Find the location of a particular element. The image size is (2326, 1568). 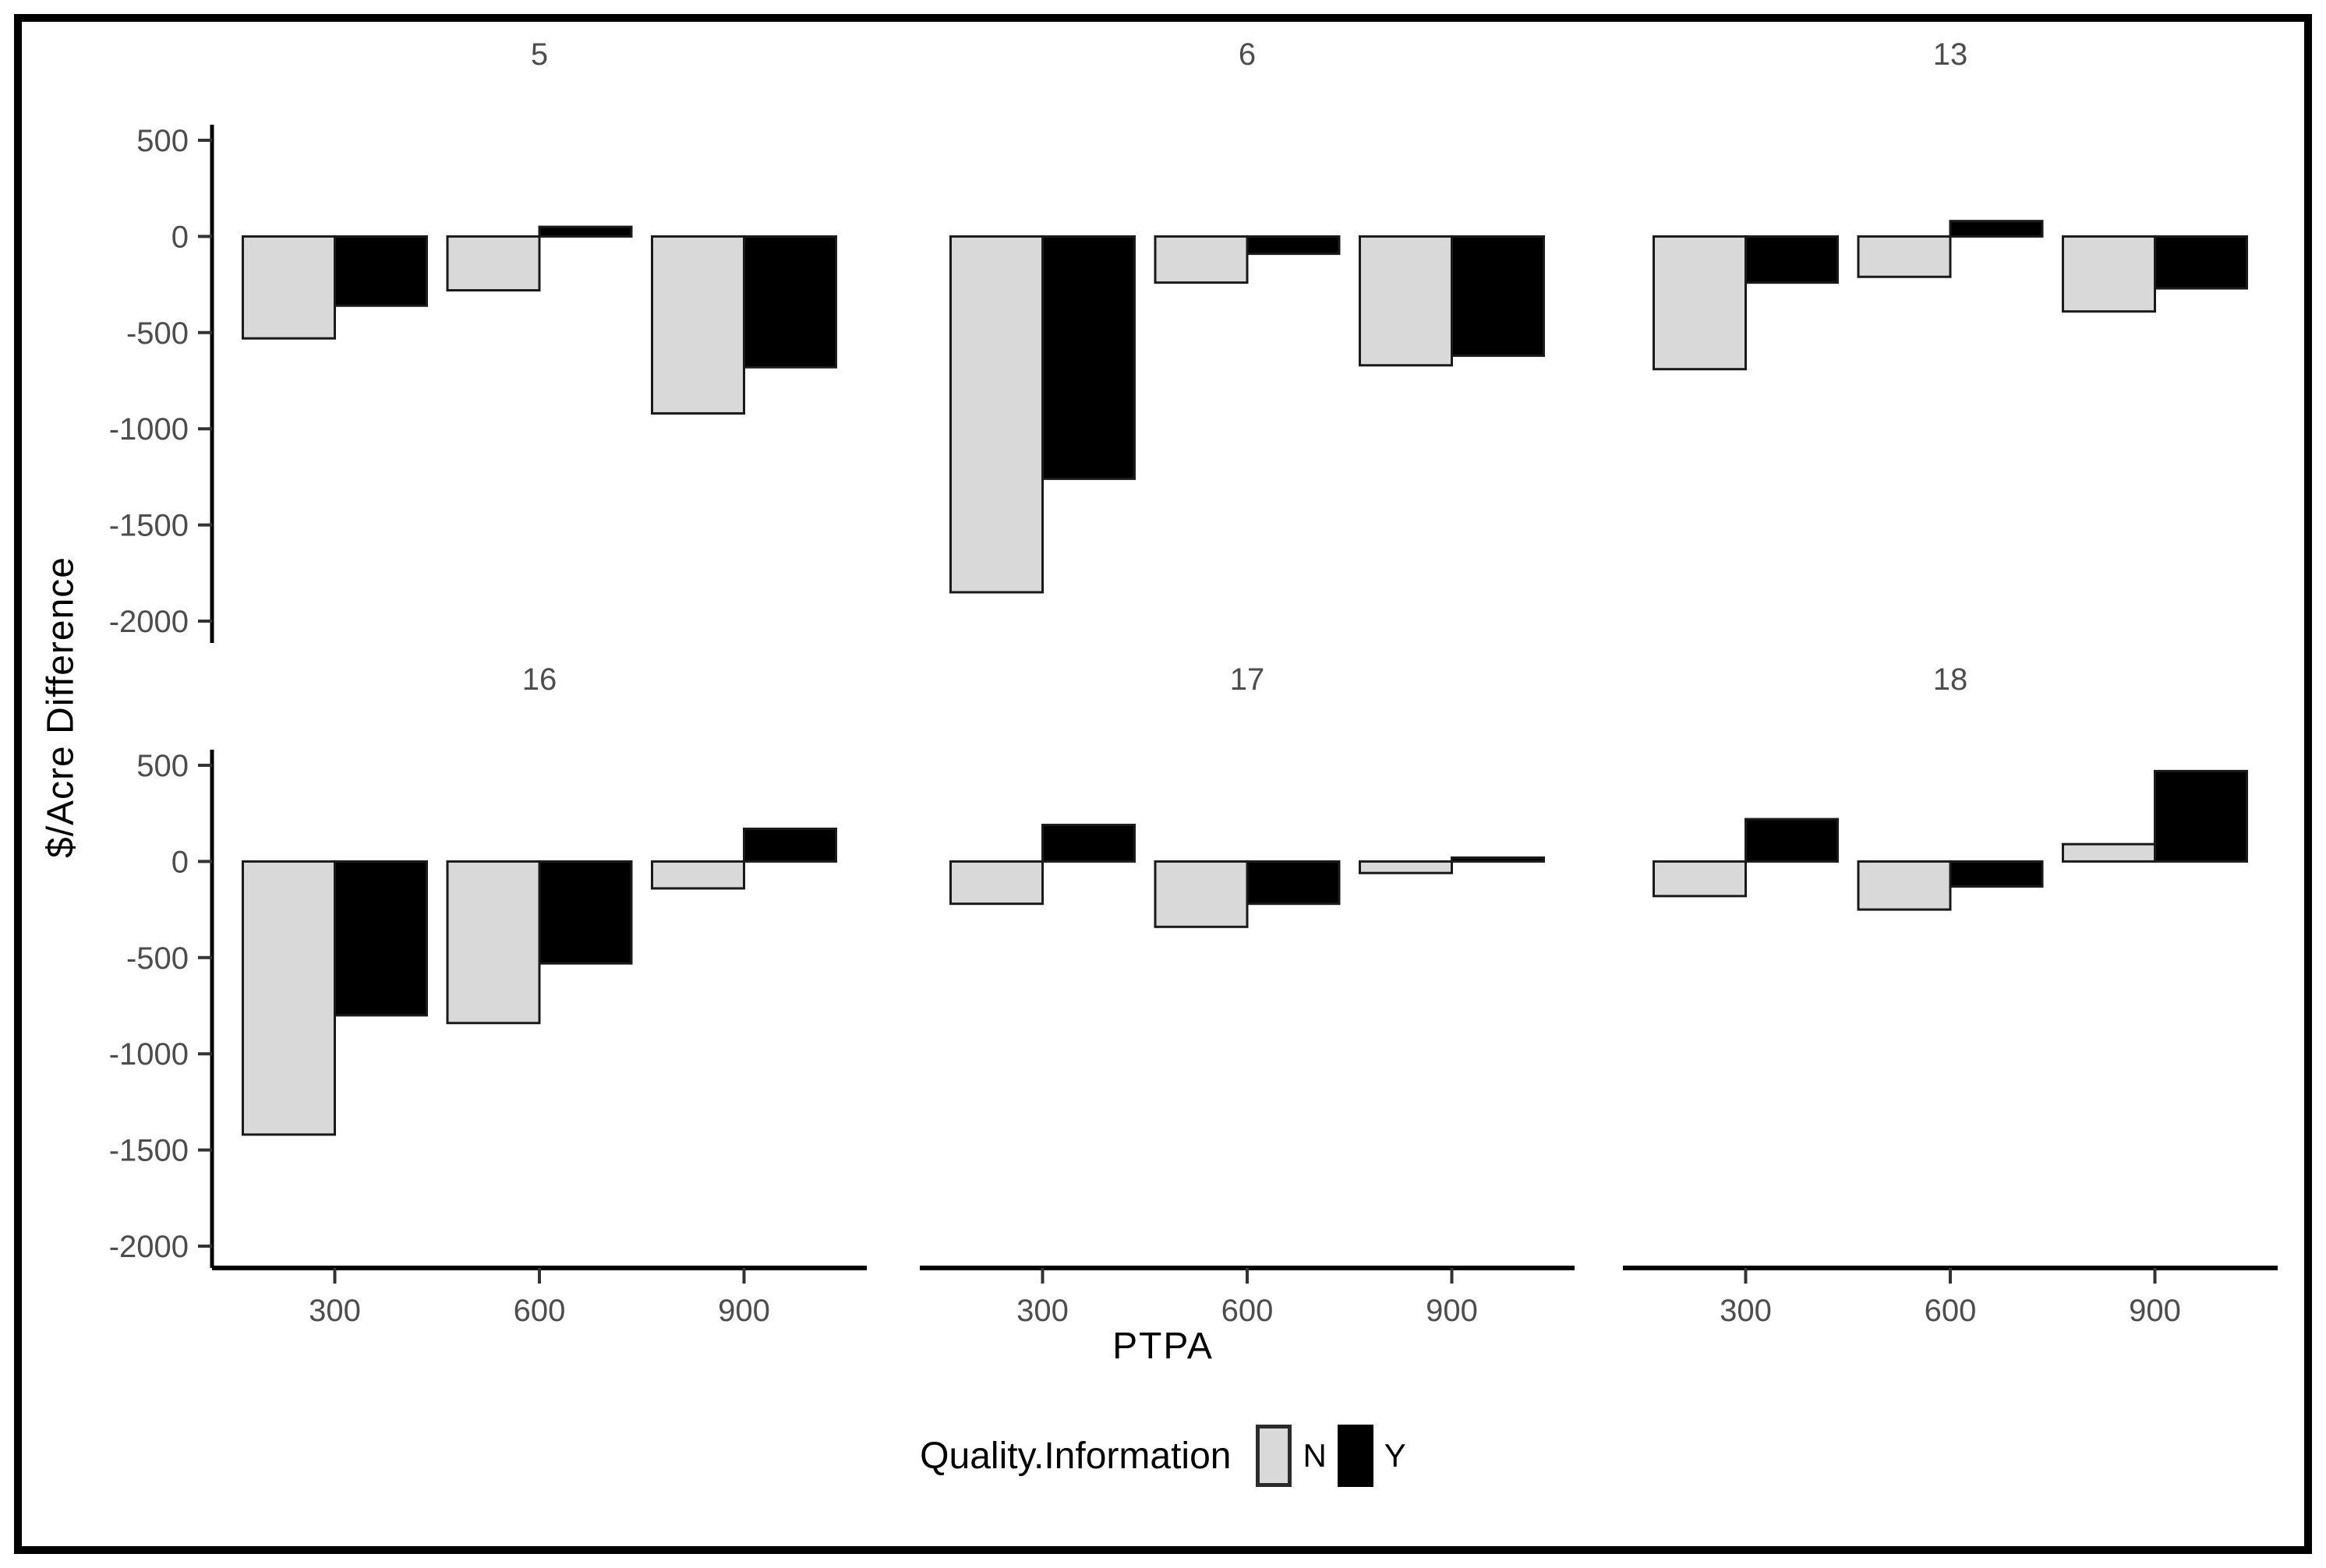

y-axis-title: $/Acre Difference is located at coordinates (61, 707).